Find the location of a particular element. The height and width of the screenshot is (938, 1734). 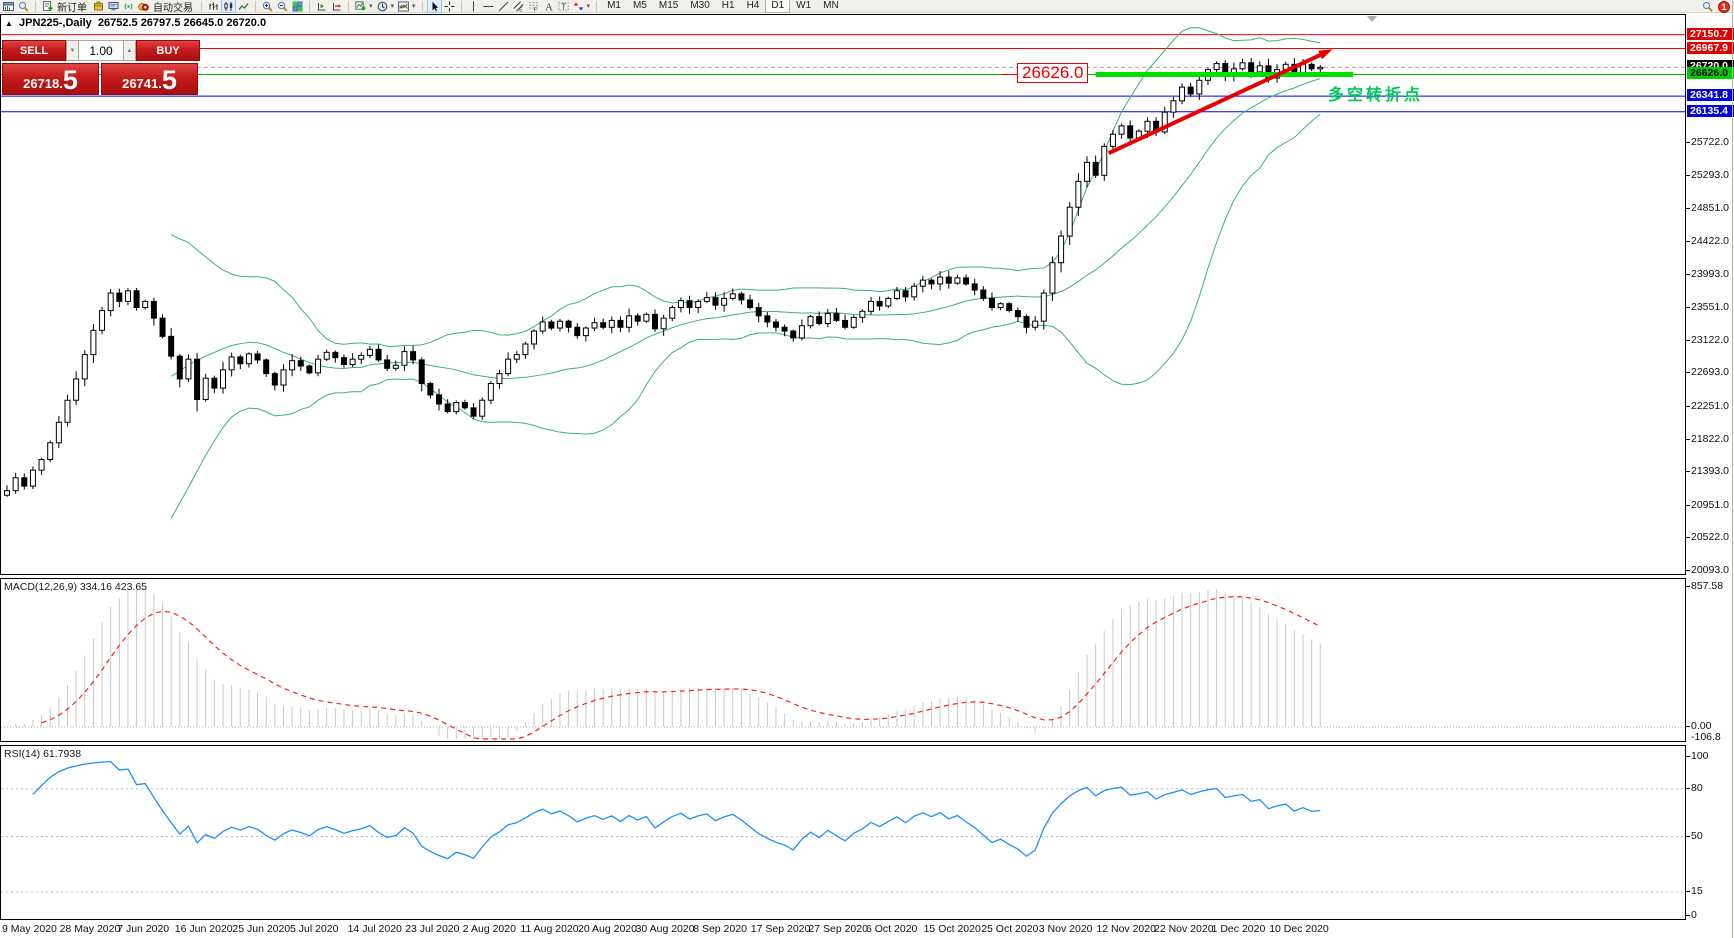

notification-badge: 1 is located at coordinates (1724, 6).